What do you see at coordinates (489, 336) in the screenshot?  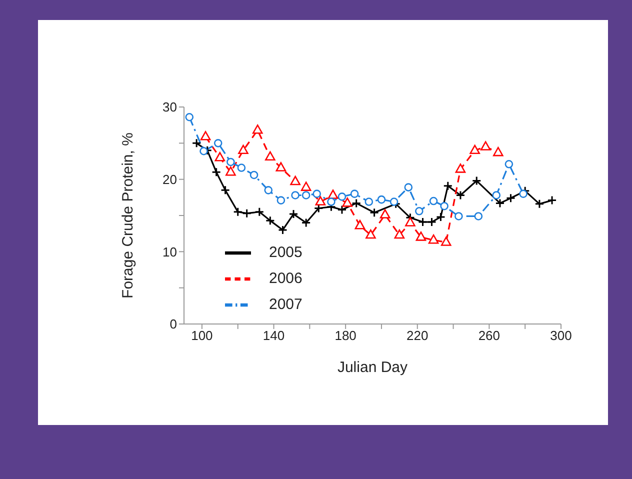 I see `x-tick-label: 260` at bounding box center [489, 336].